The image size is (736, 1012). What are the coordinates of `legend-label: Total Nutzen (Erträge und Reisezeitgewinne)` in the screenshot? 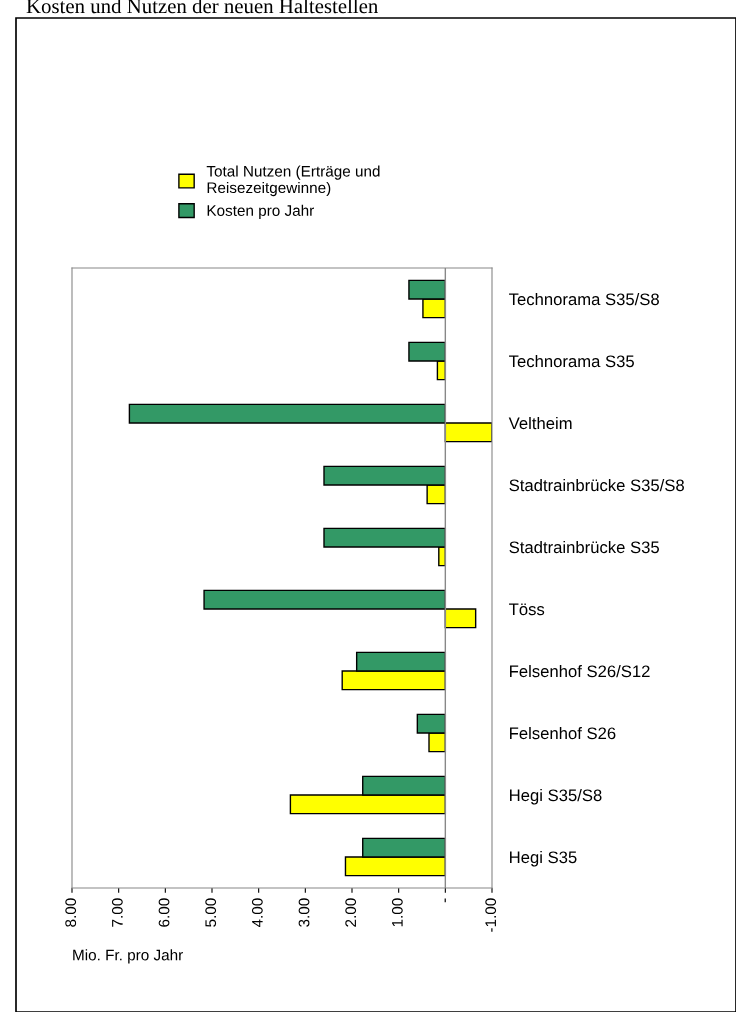 It's located at (293, 181).